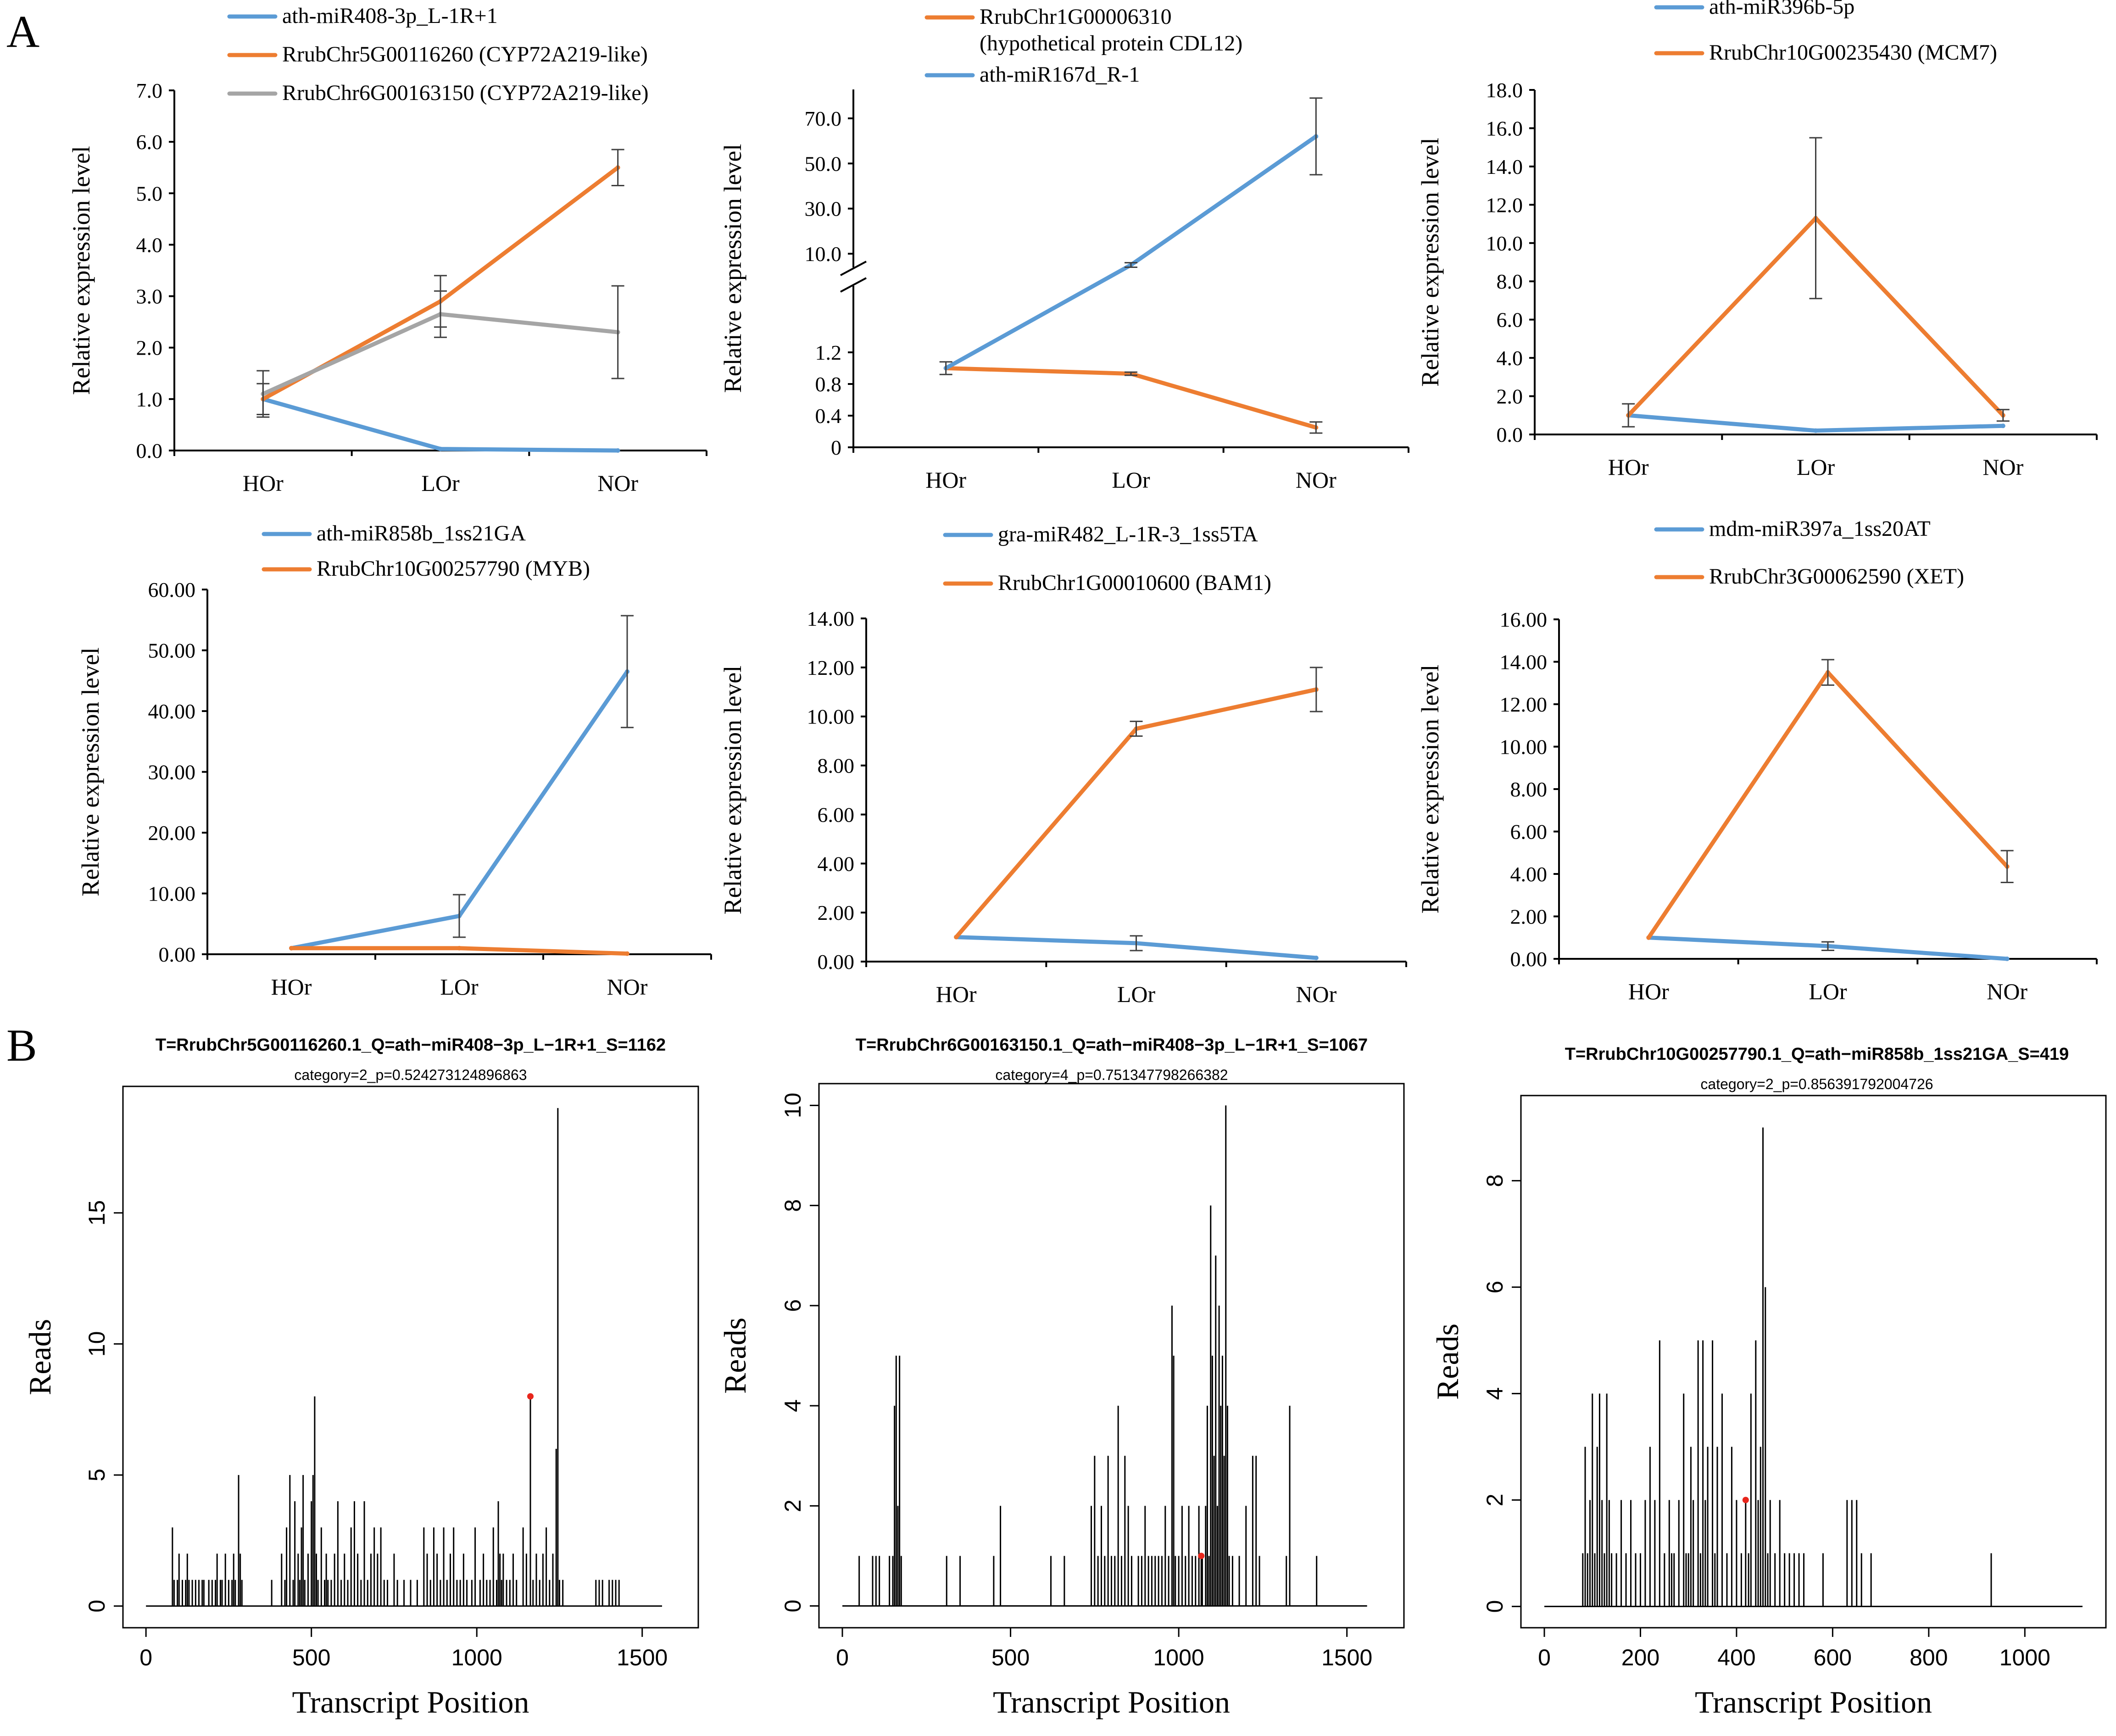  I want to click on y-tick-label: 14.00, so click(1524, 662).